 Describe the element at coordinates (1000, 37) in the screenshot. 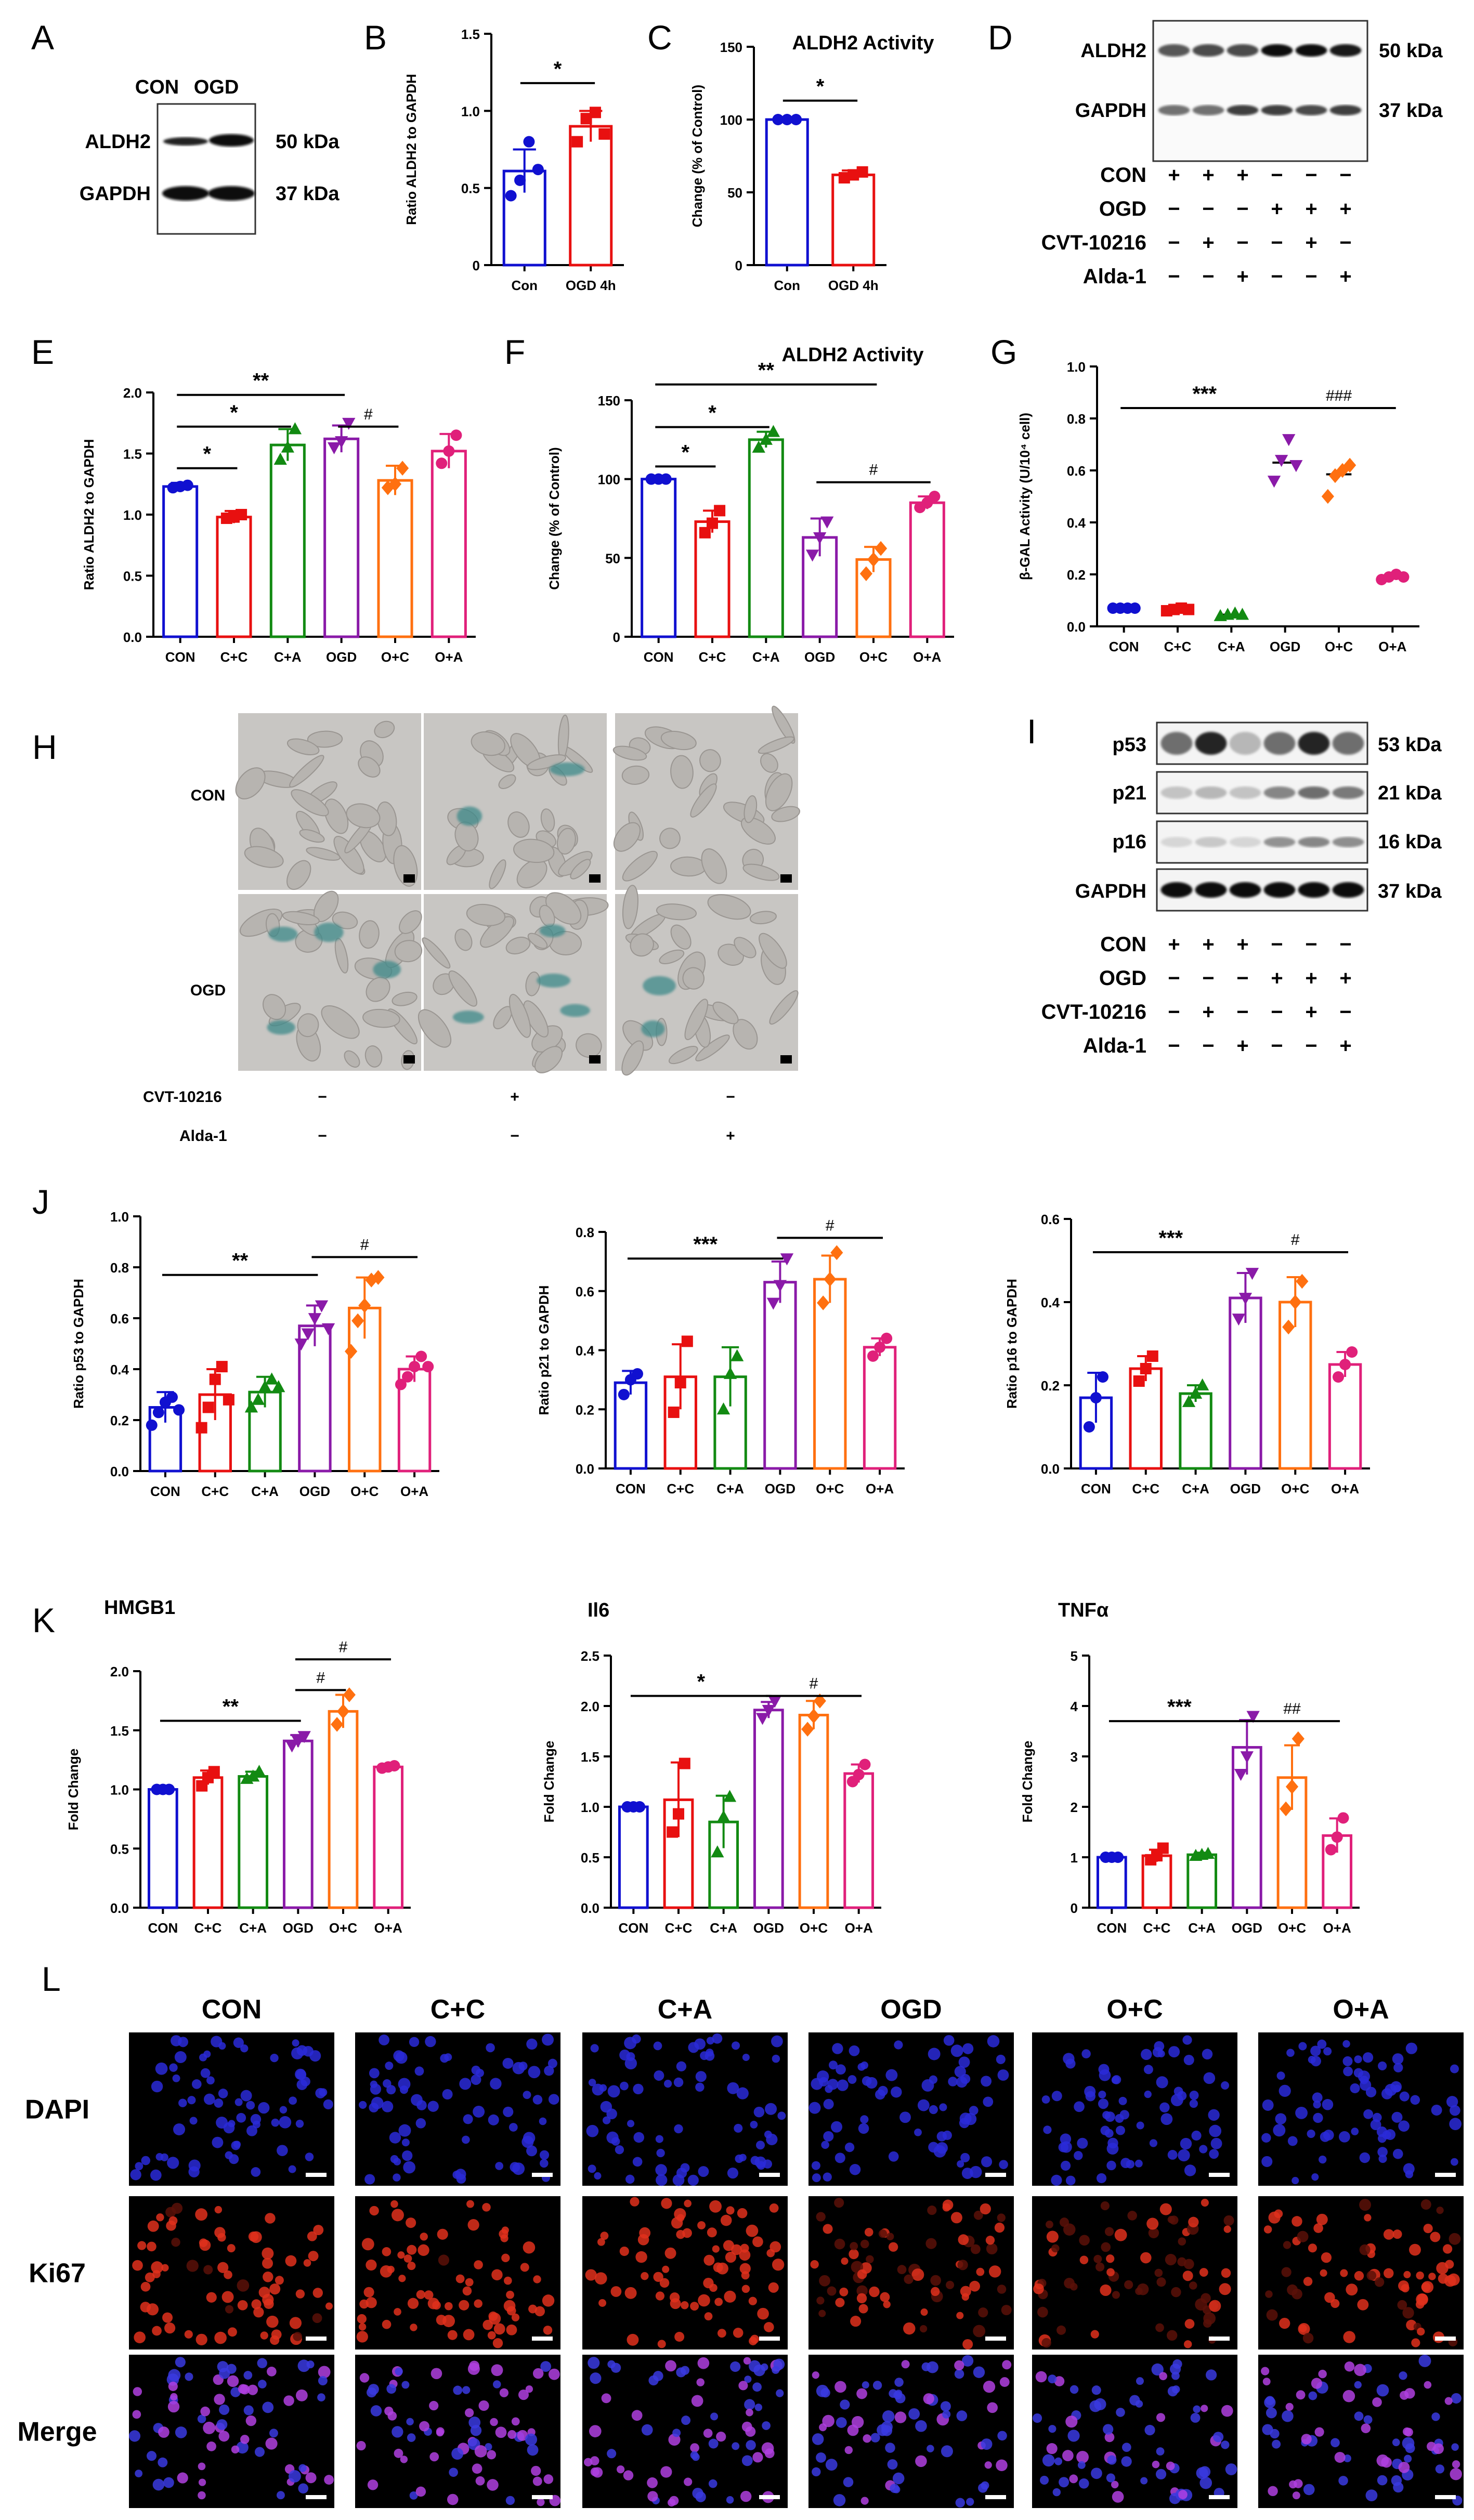

I see `panel-label-d: D` at that location.